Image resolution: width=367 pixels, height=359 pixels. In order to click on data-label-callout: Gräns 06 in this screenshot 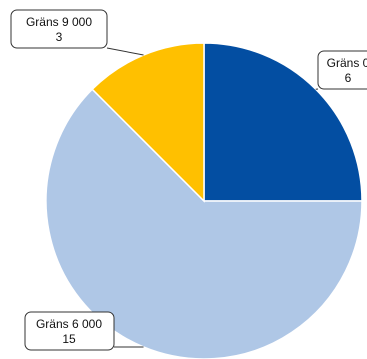, I will do `click(341, 70)`.